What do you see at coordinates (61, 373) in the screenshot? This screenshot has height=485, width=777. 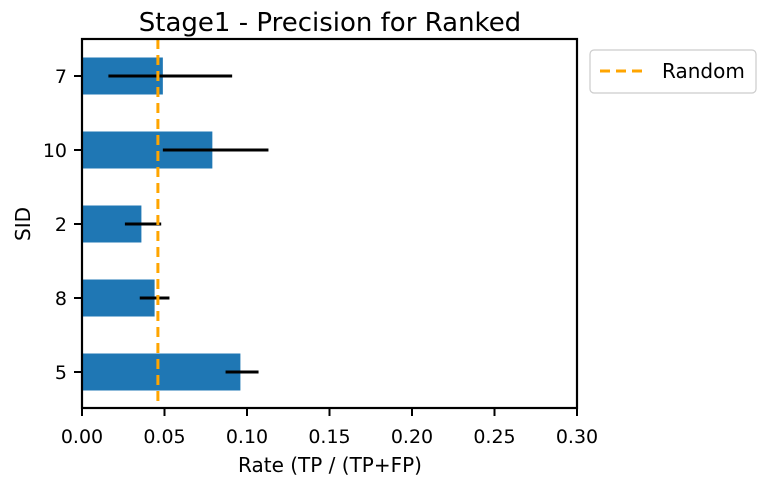 I see `y-tick-label: 5` at bounding box center [61, 373].